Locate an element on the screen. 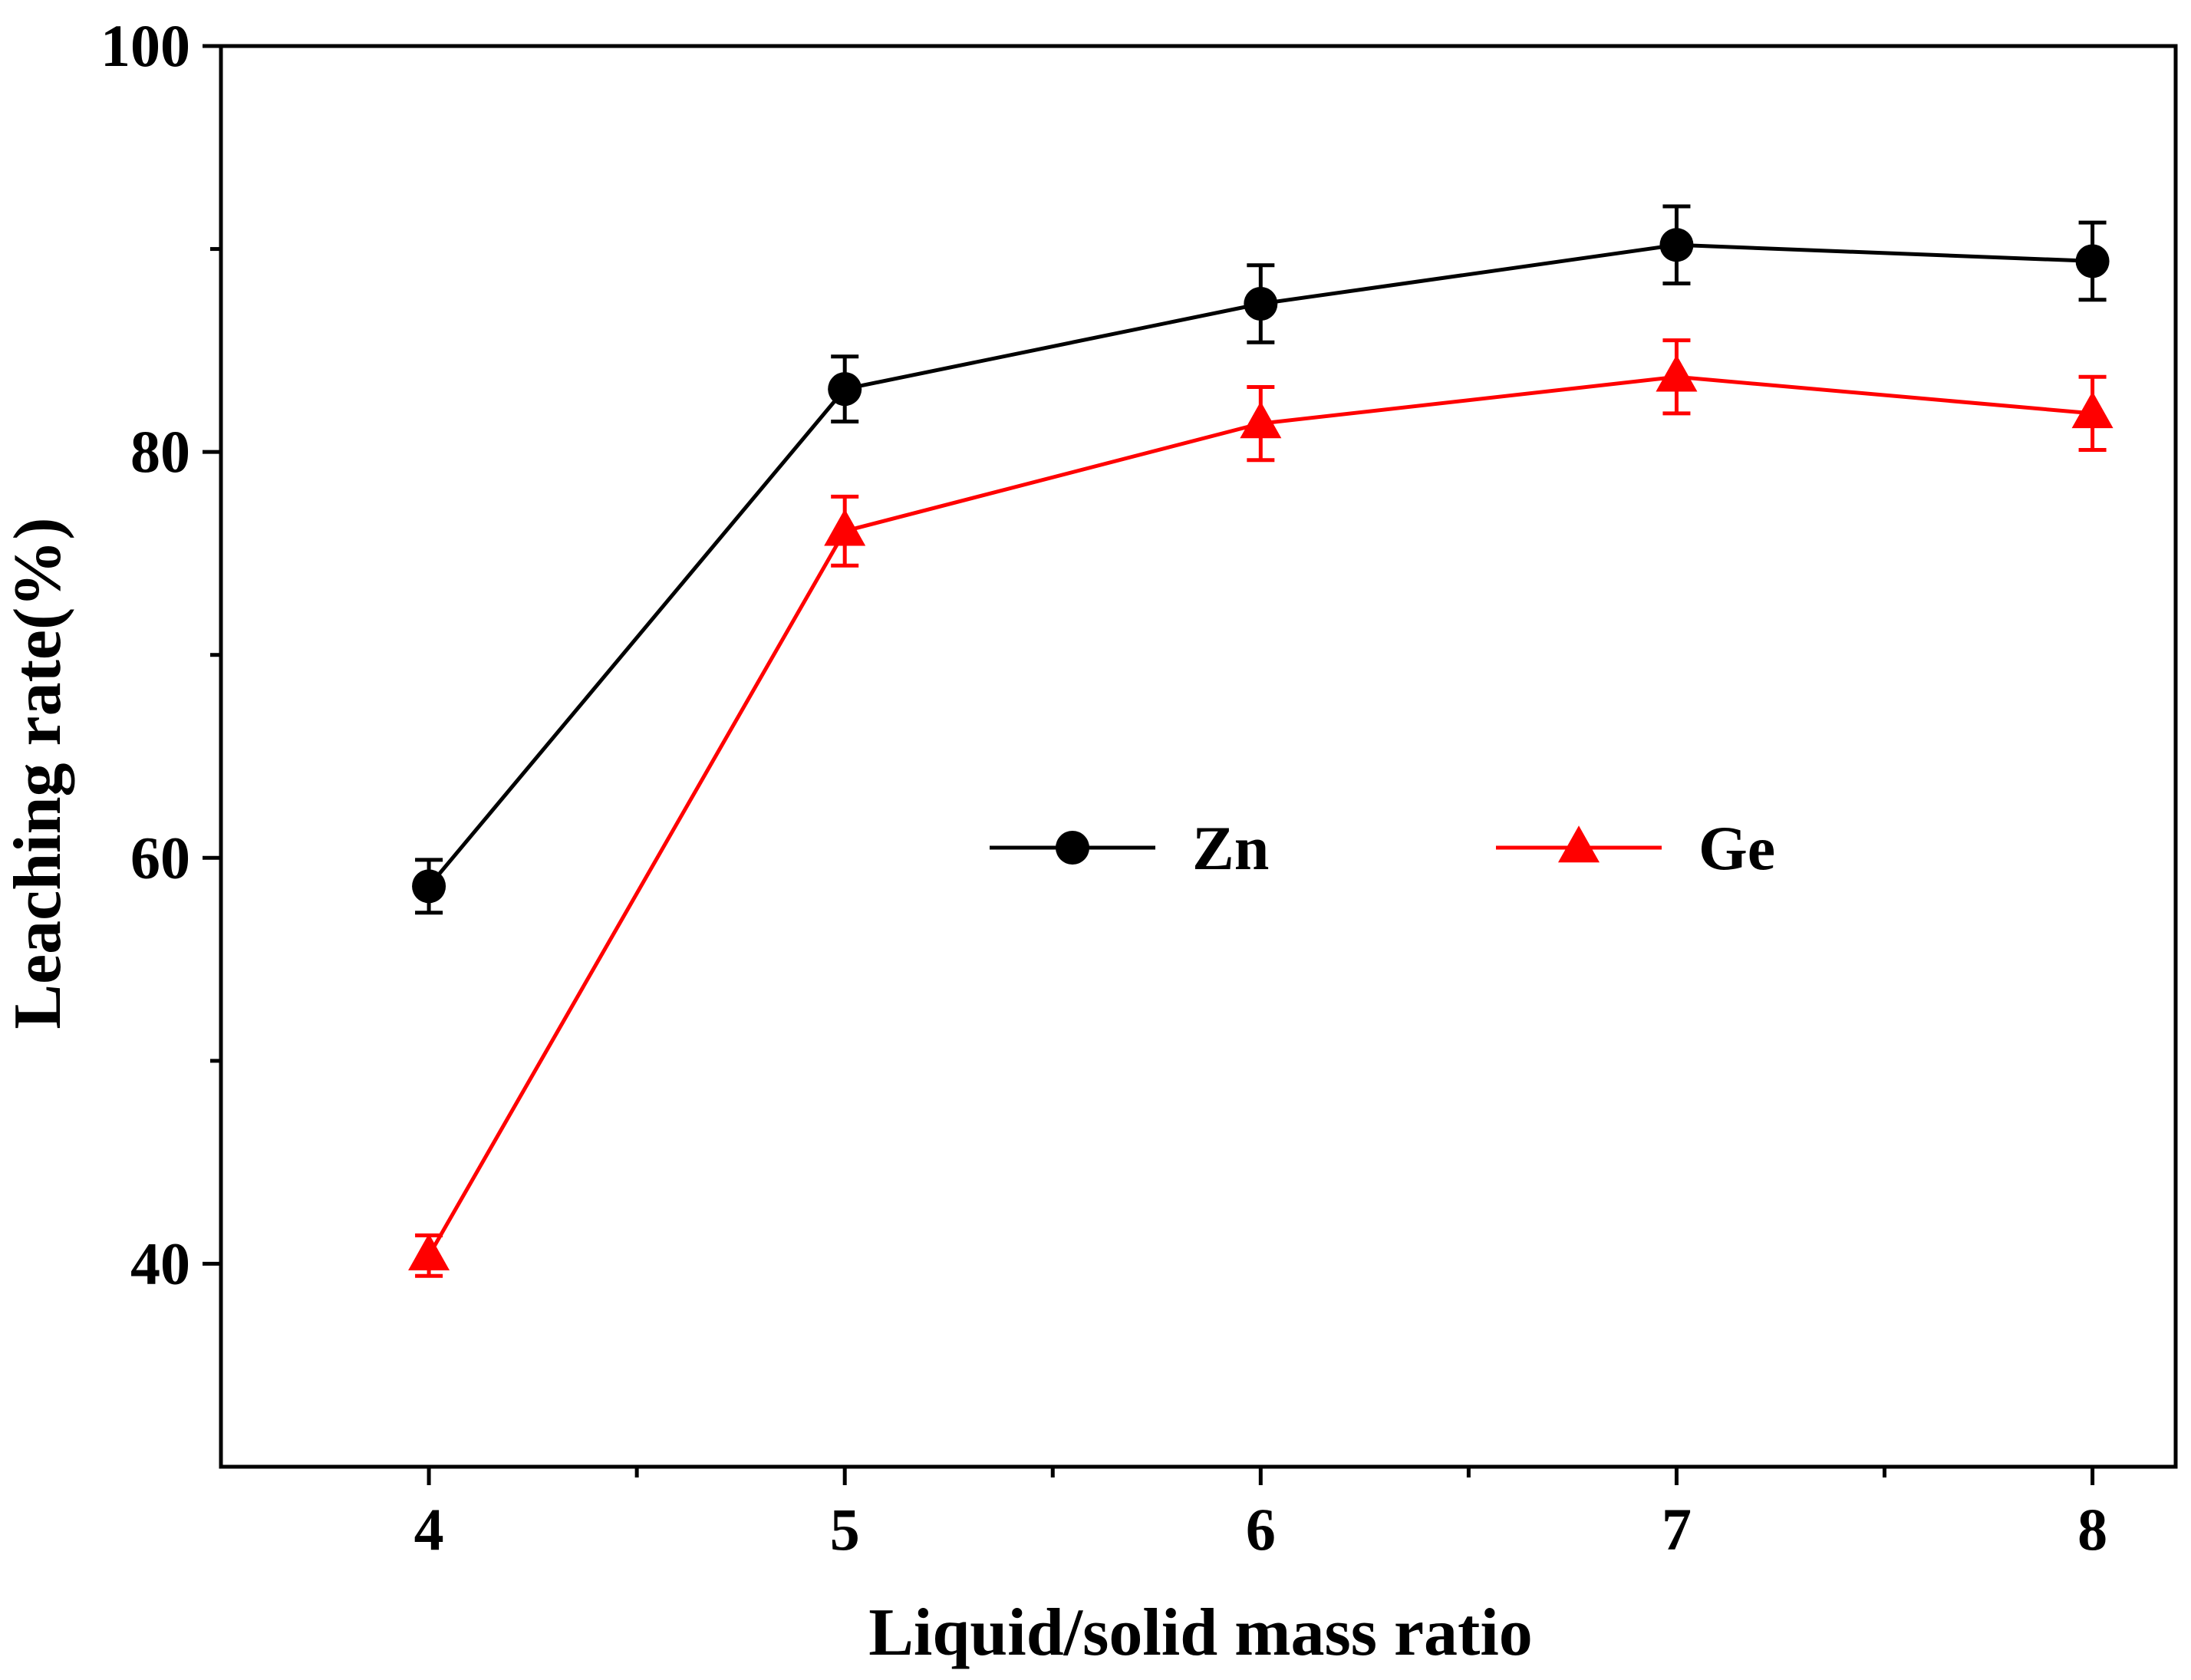 This screenshot has height=1680, width=2191. y-axis-title: Leaching rate(%) is located at coordinates (38, 773).